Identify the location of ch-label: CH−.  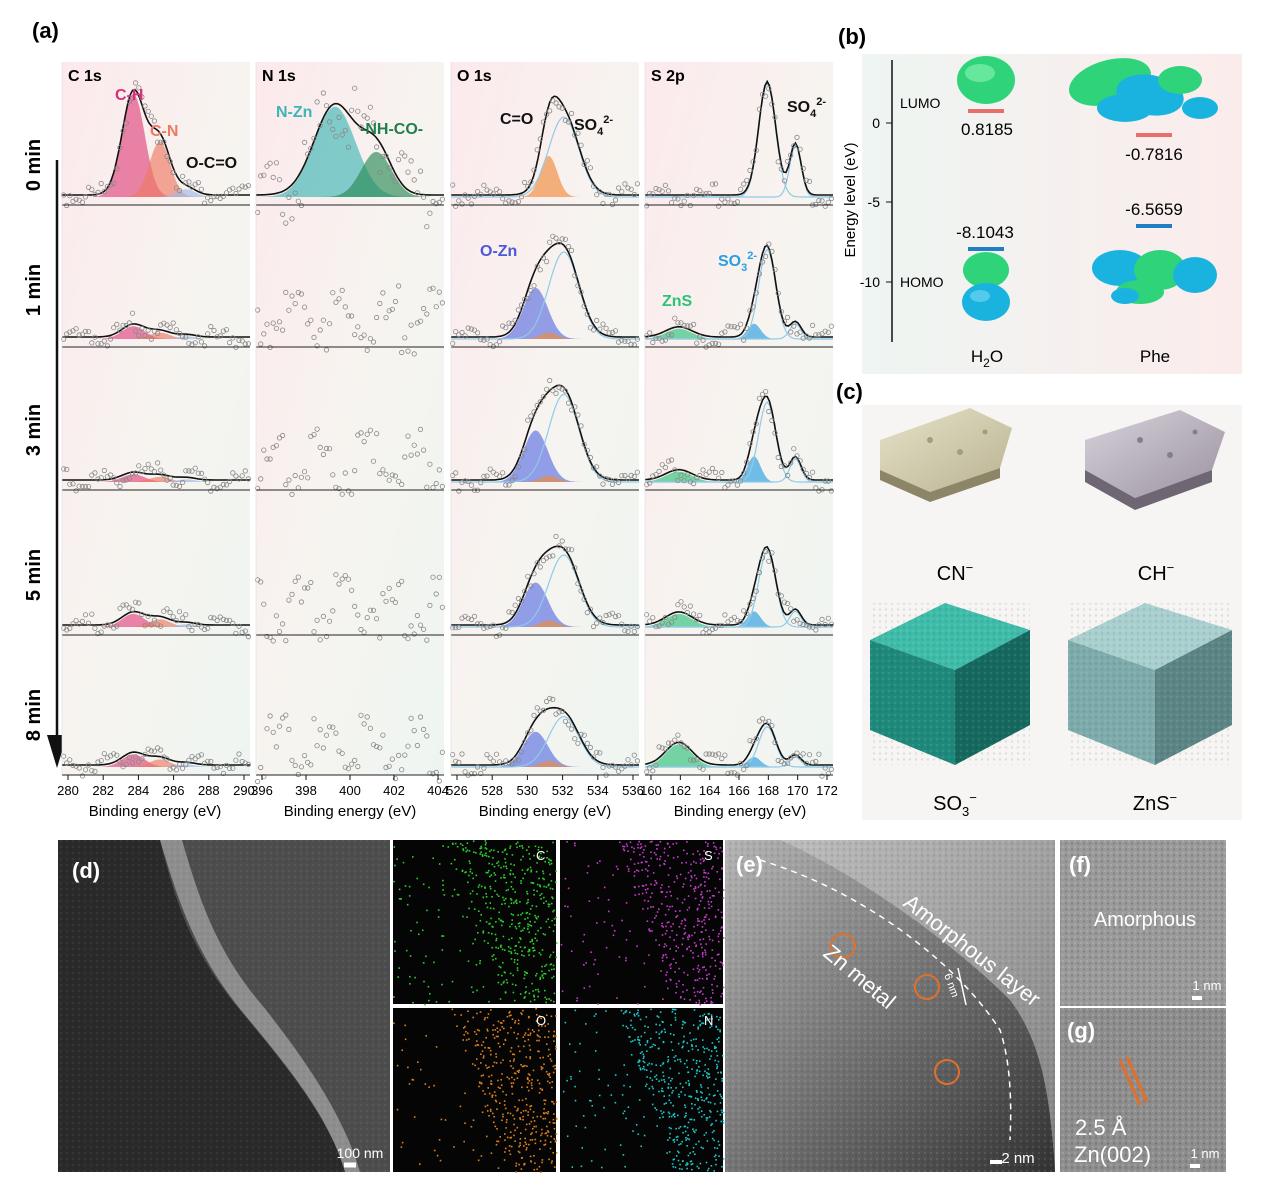
(1156, 572).